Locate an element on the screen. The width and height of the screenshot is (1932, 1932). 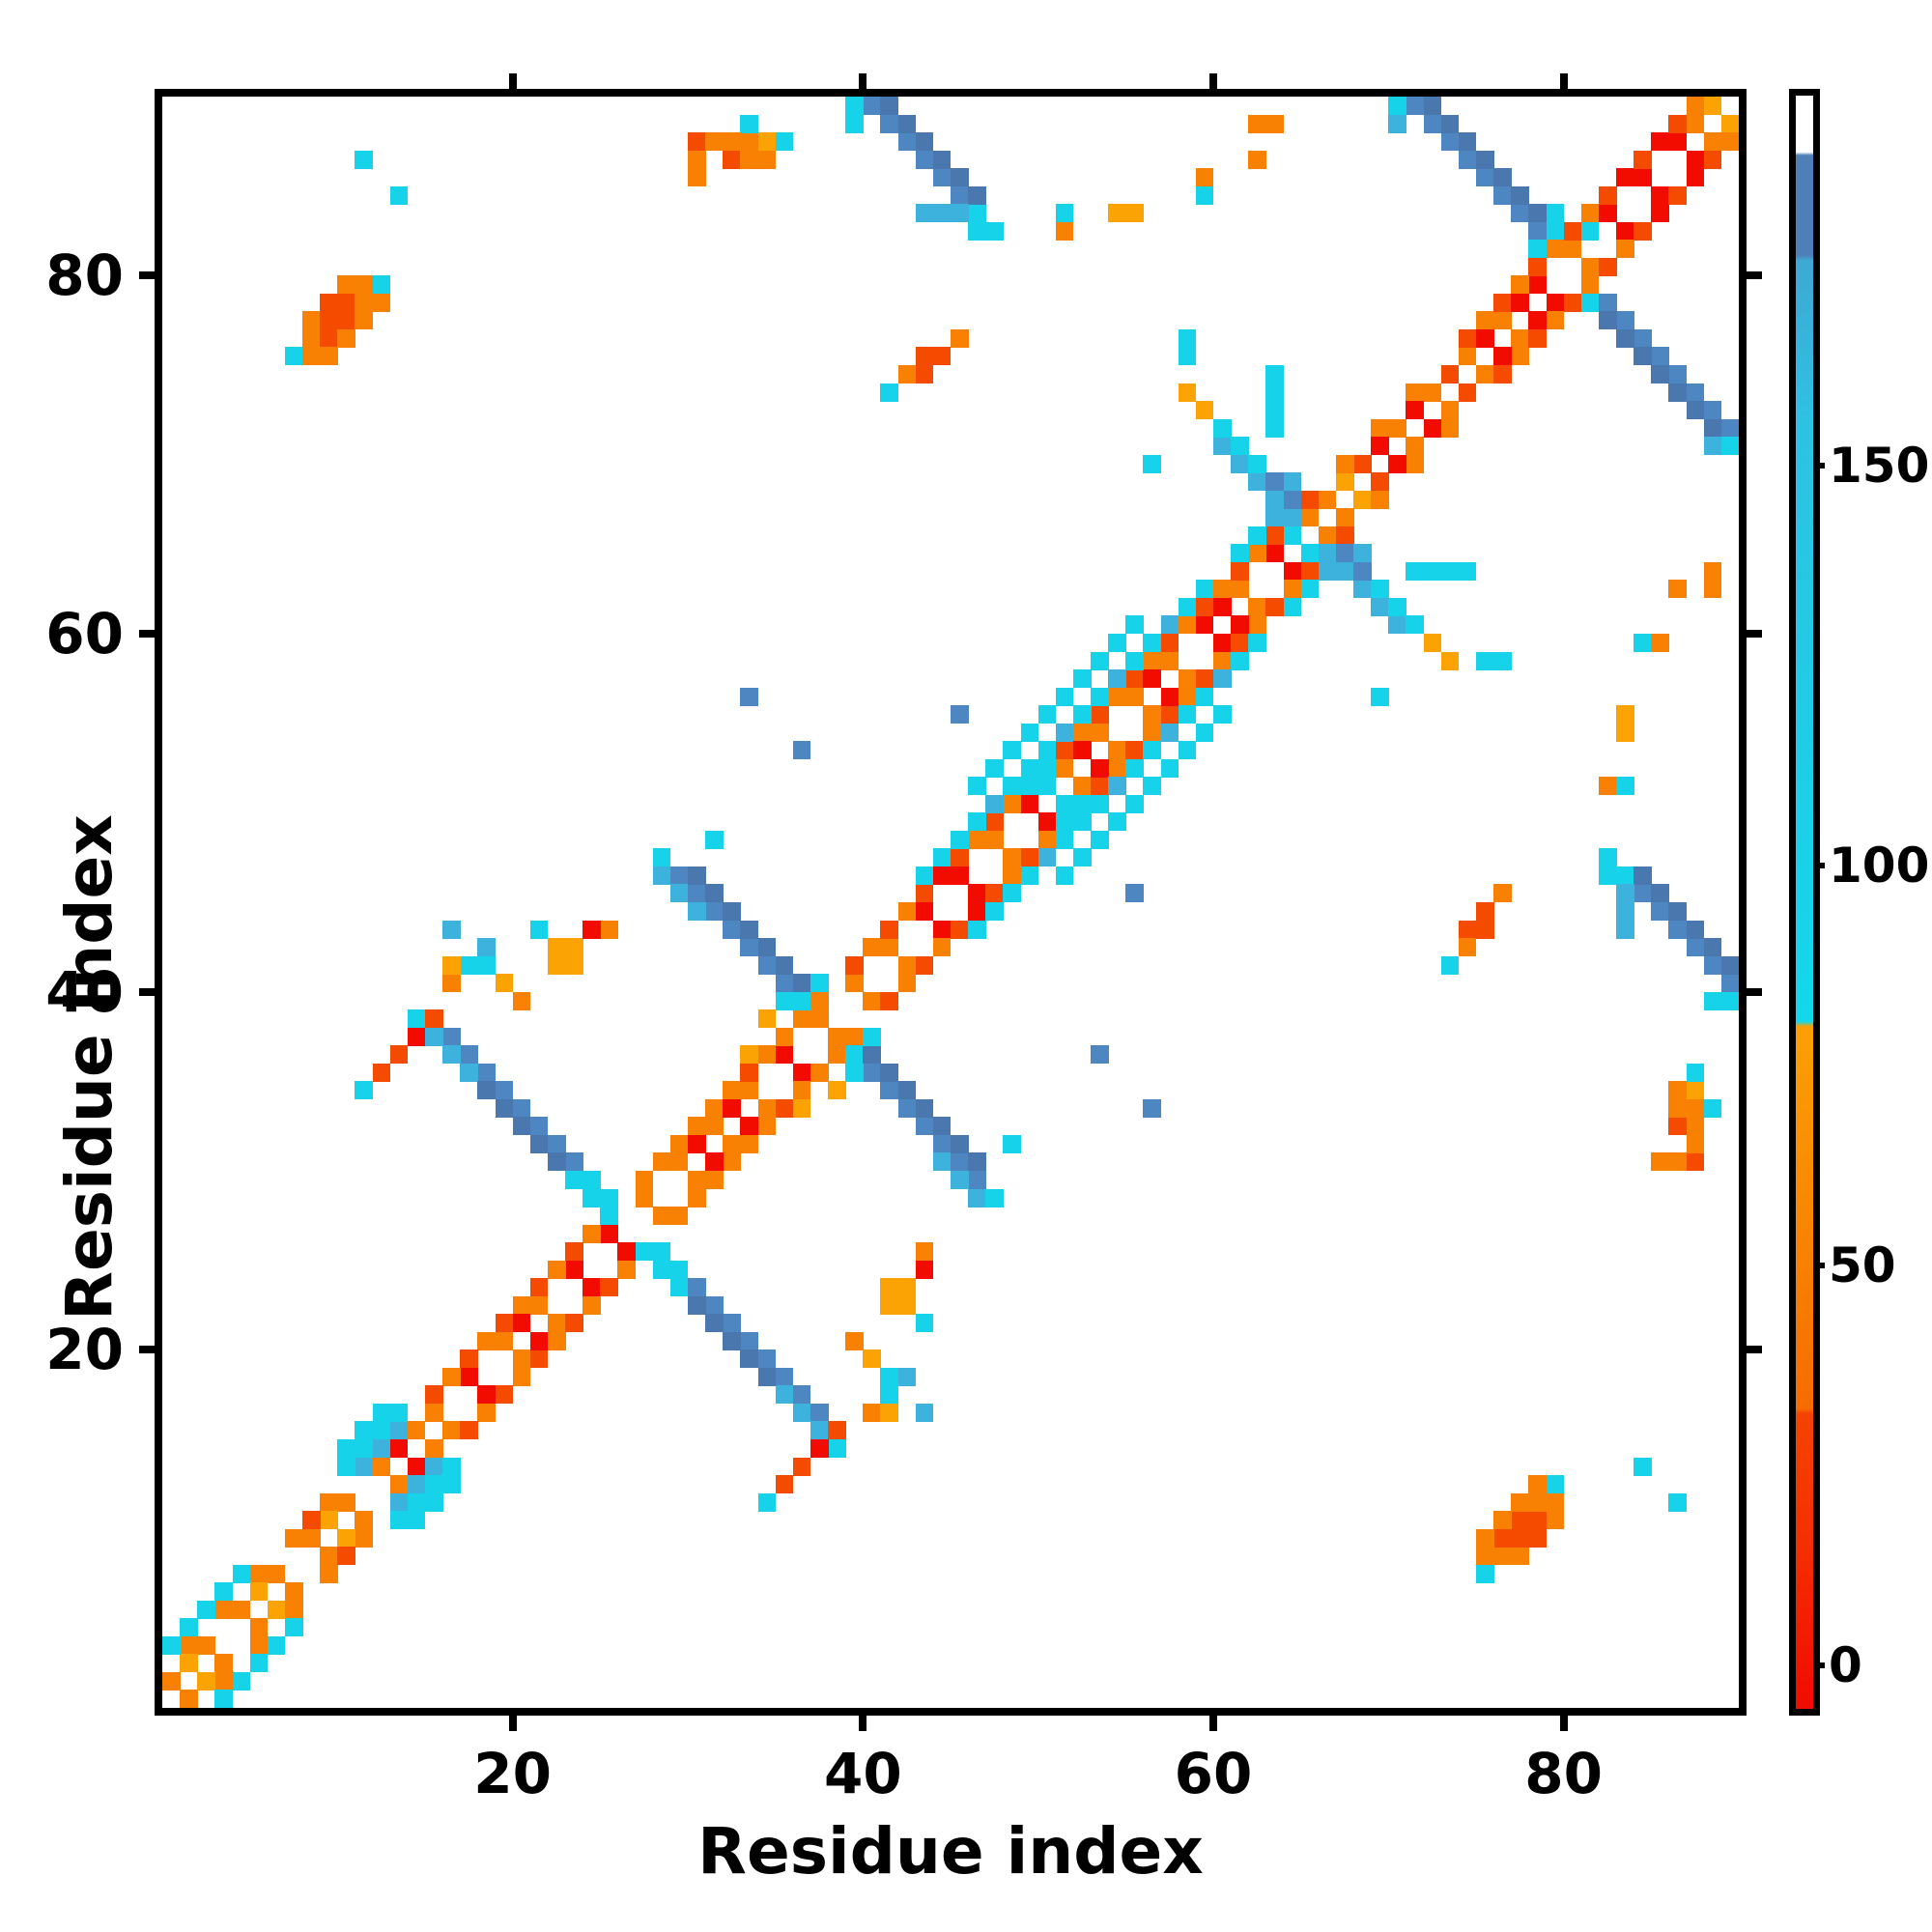
axis-tick is located at coordinates (1213, 1723).